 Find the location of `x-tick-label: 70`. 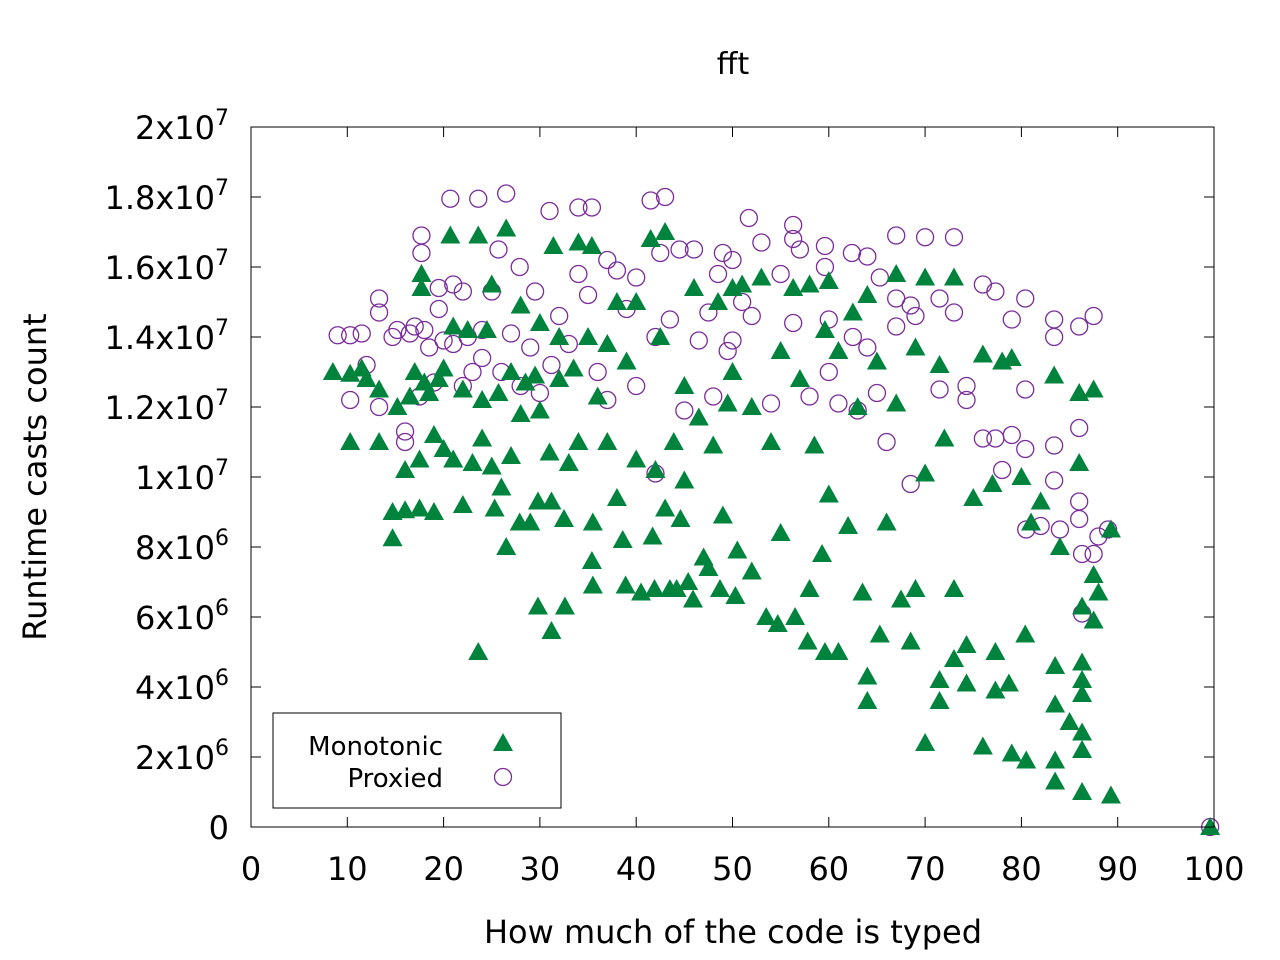

x-tick-label: 70 is located at coordinates (925, 869).